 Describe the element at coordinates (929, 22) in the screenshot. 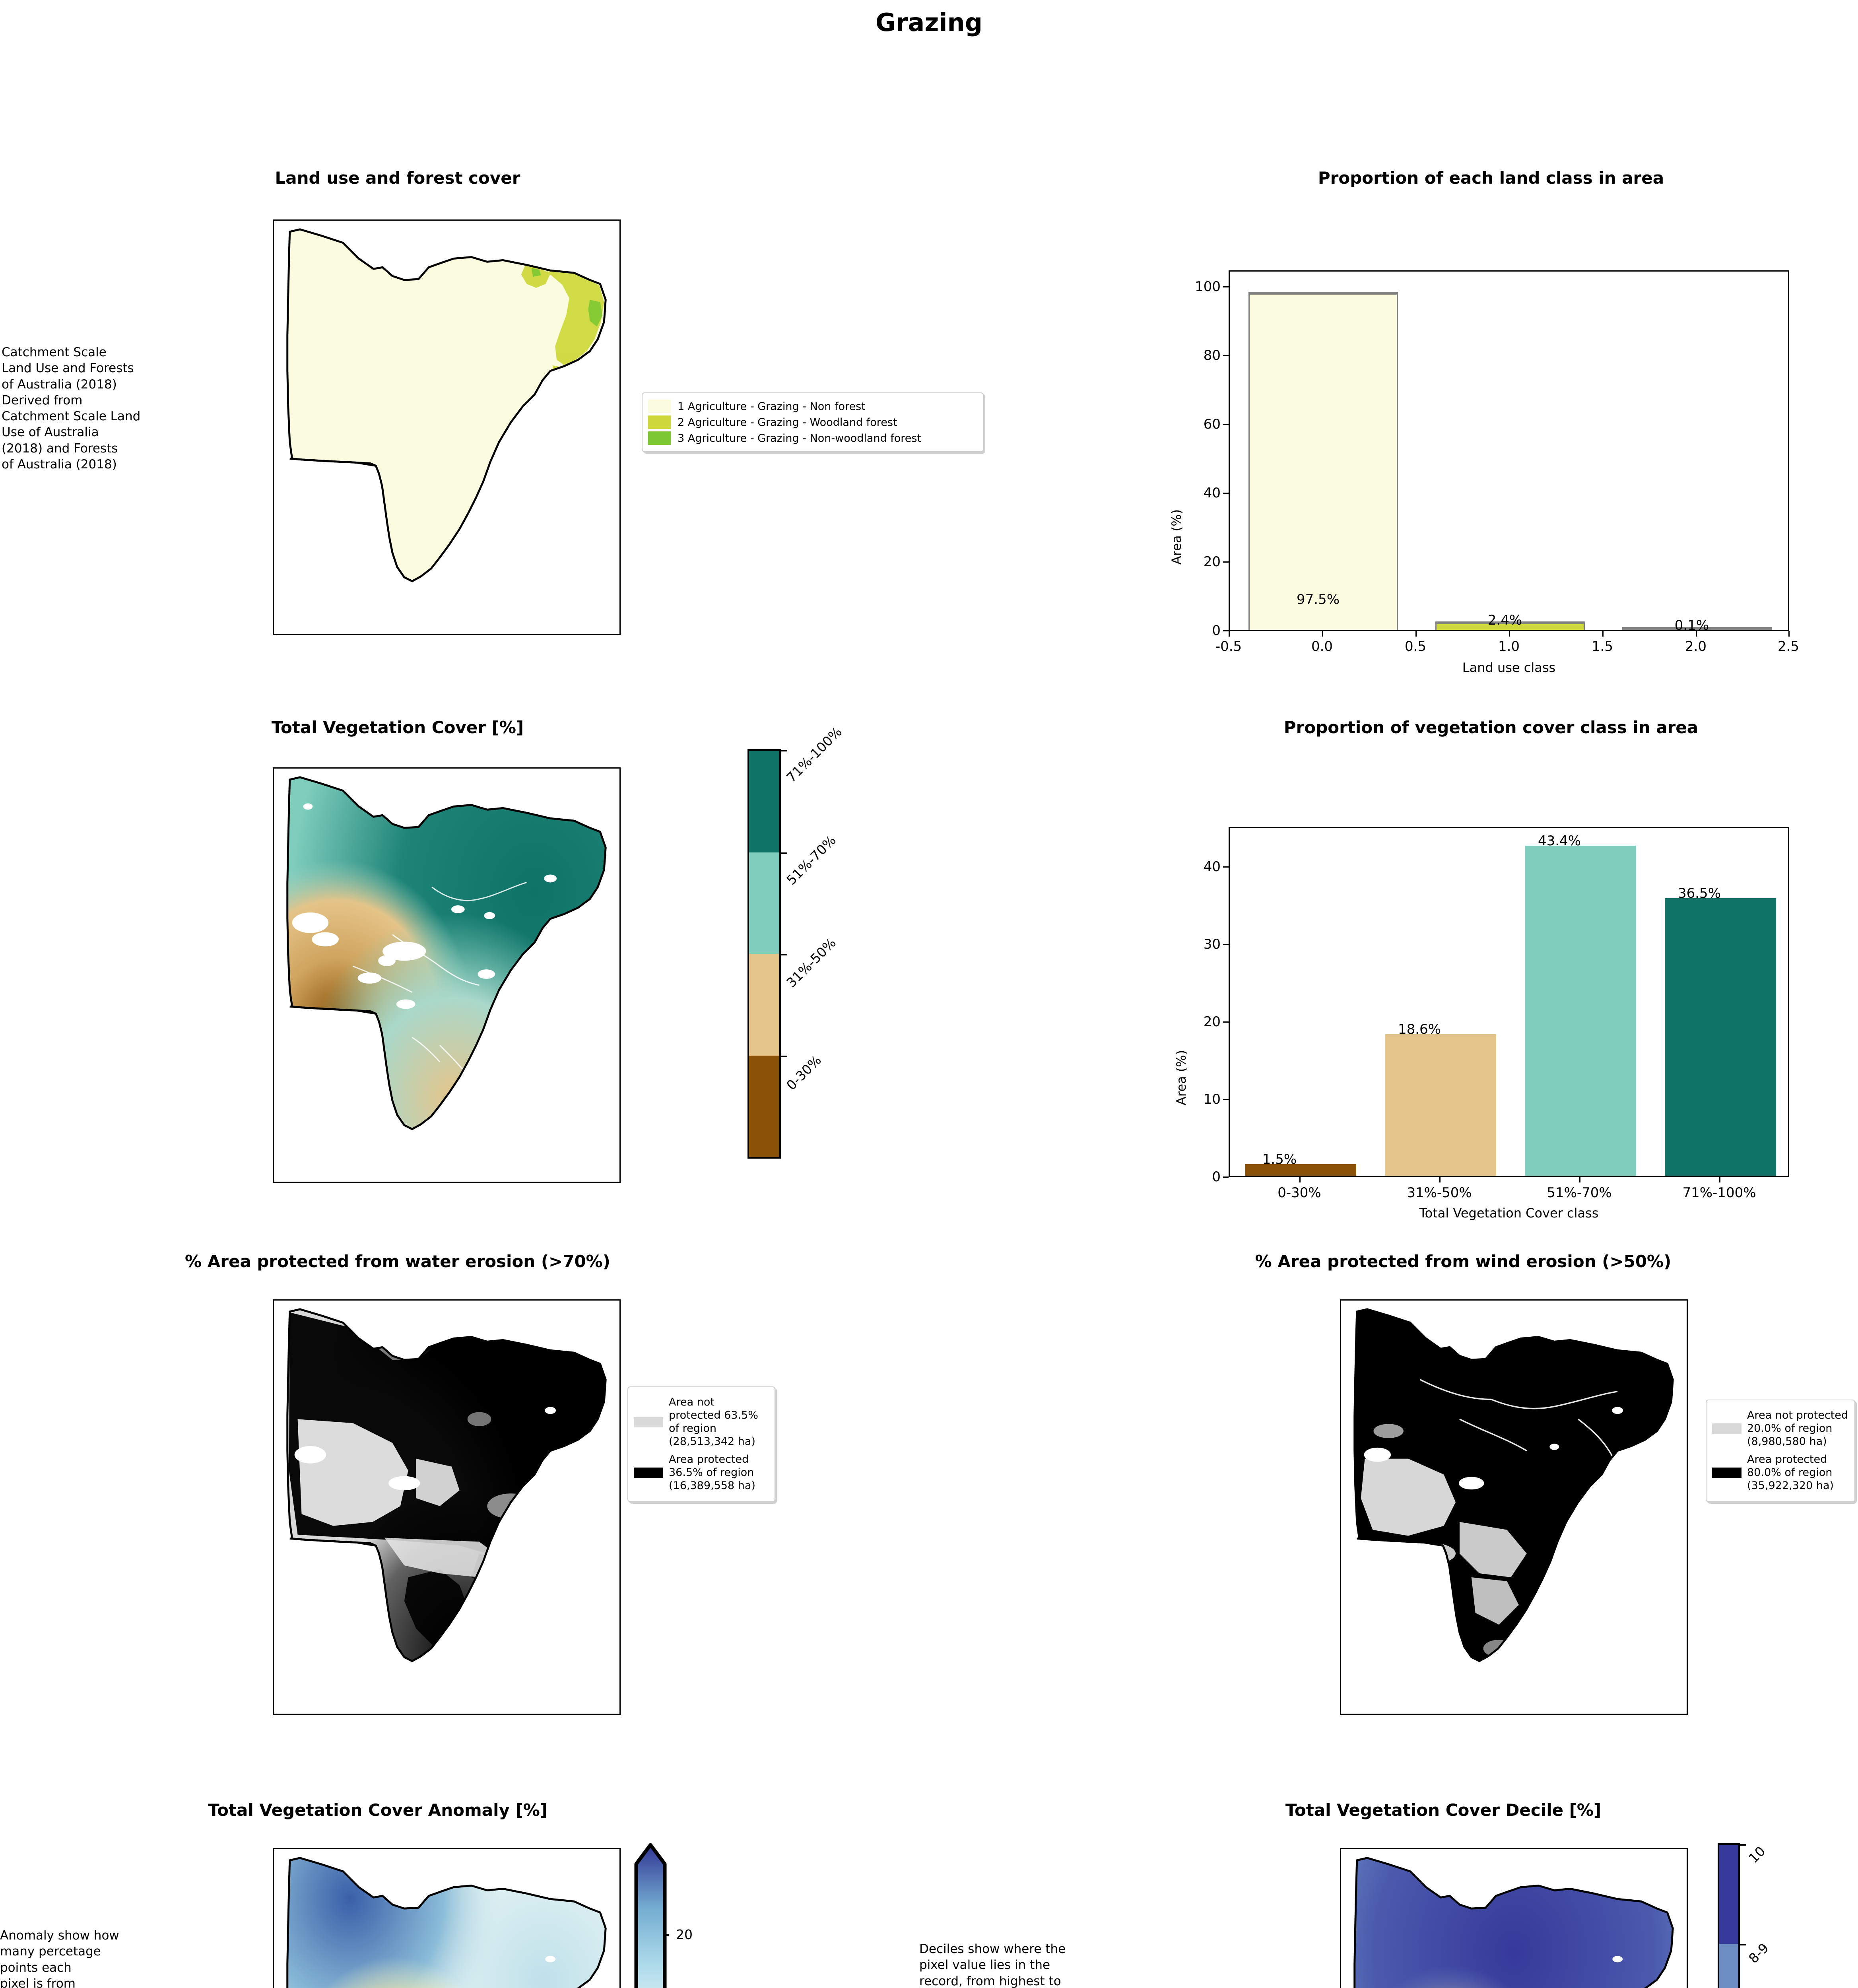

I see `page-title: Grazing` at that location.